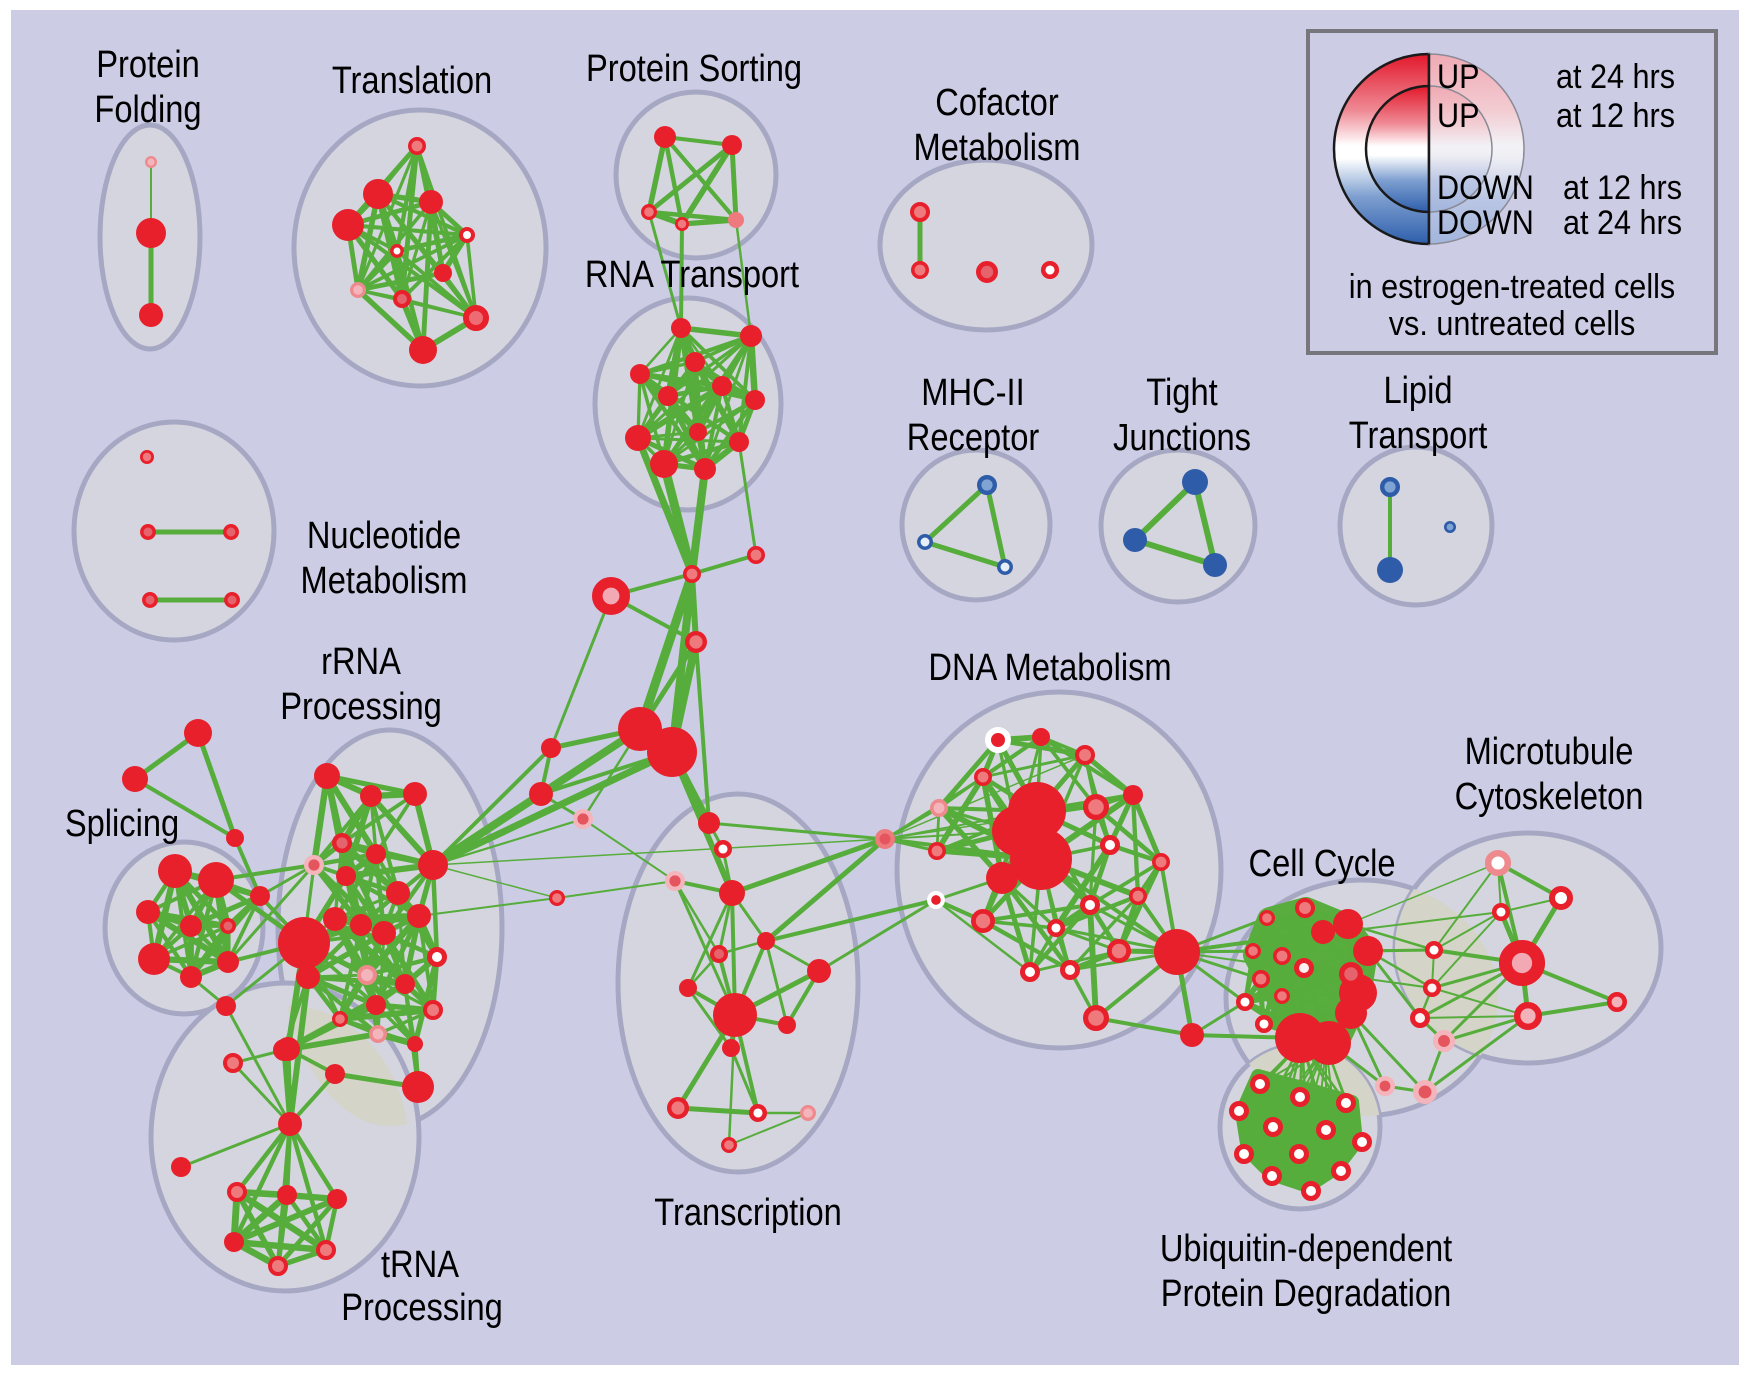 This screenshot has height=1381, width=1750. Describe the element at coordinates (384, 535) in the screenshot. I see `svg-text: Nucleotide` at that location.